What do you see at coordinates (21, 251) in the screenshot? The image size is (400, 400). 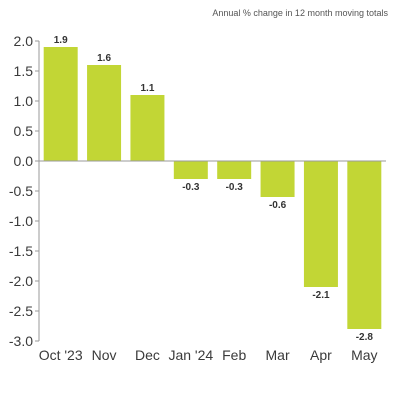 I see `y-tick-label: -1.5` at bounding box center [21, 251].